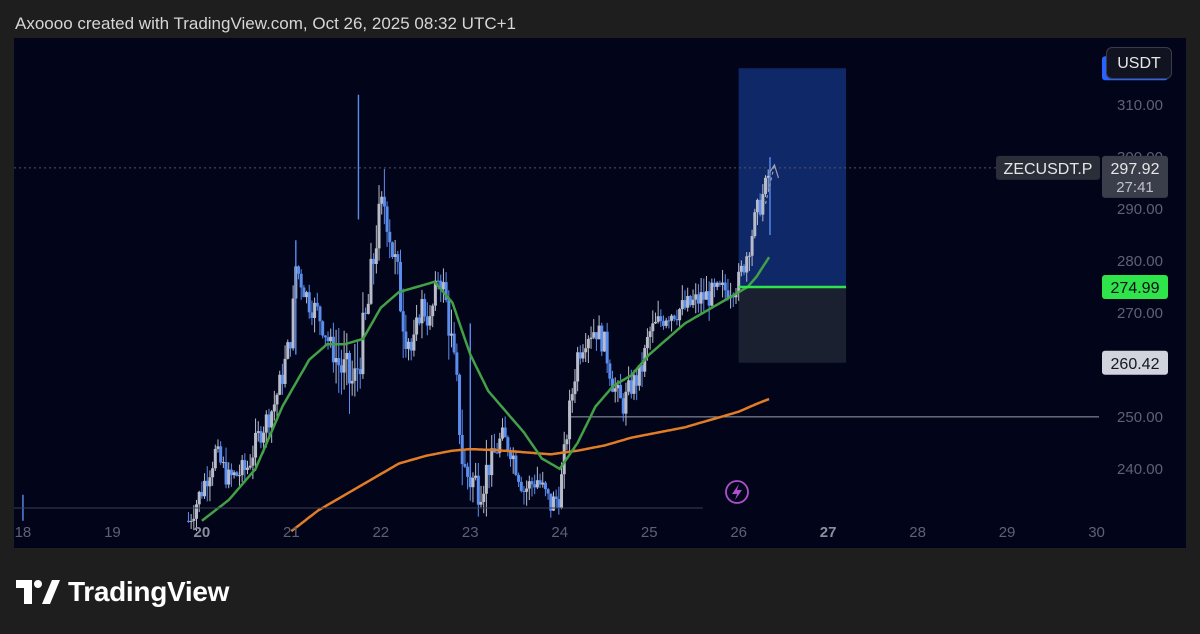 The width and height of the screenshot is (1200, 634). Describe the element at coordinates (774, 171) in the screenshot. I see `projection-arrowhead` at that location.